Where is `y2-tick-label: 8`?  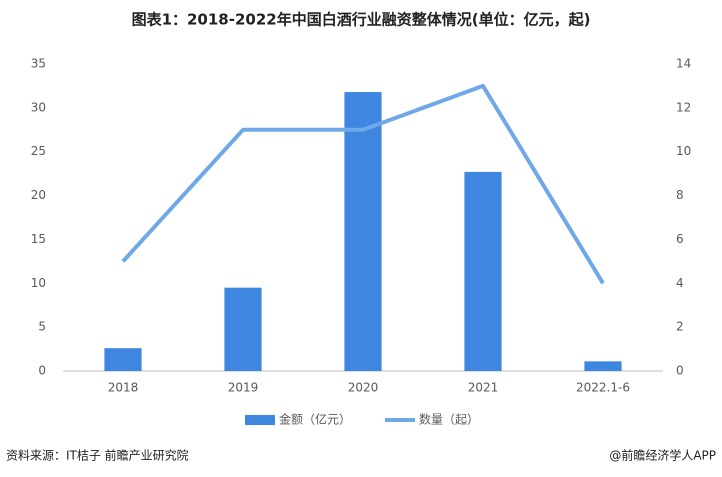 y2-tick-label: 8 is located at coordinates (680, 195).